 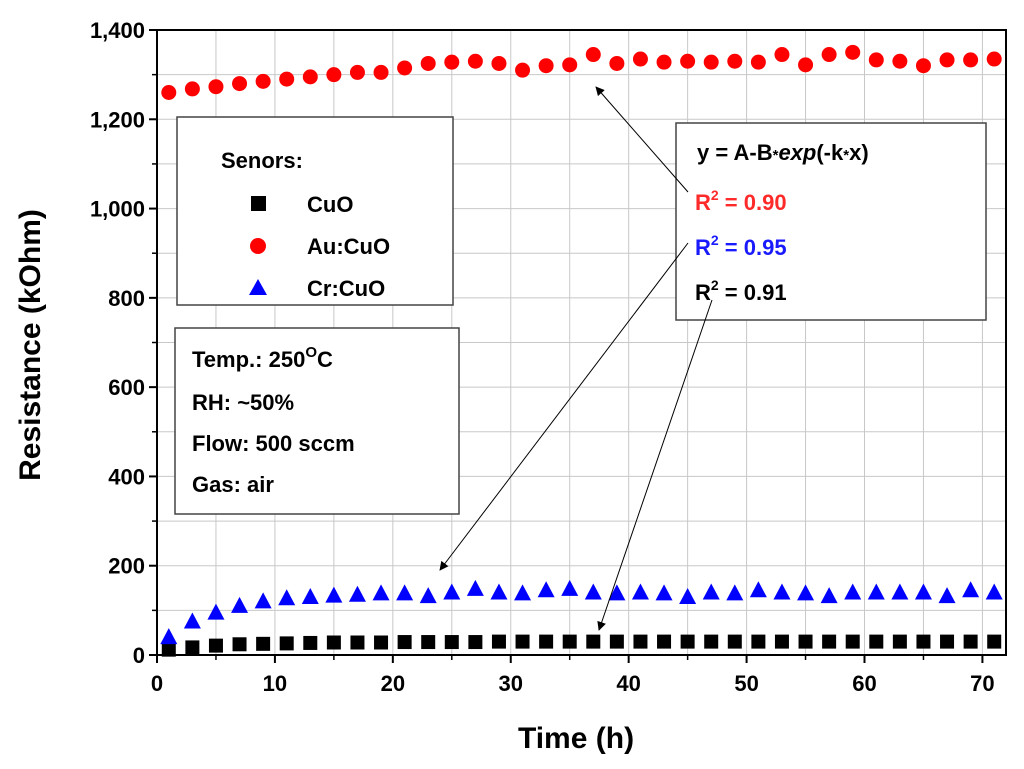 What do you see at coordinates (346, 288) in the screenshot?
I see `legend-label-cr-cuo: Cr:CuO` at bounding box center [346, 288].